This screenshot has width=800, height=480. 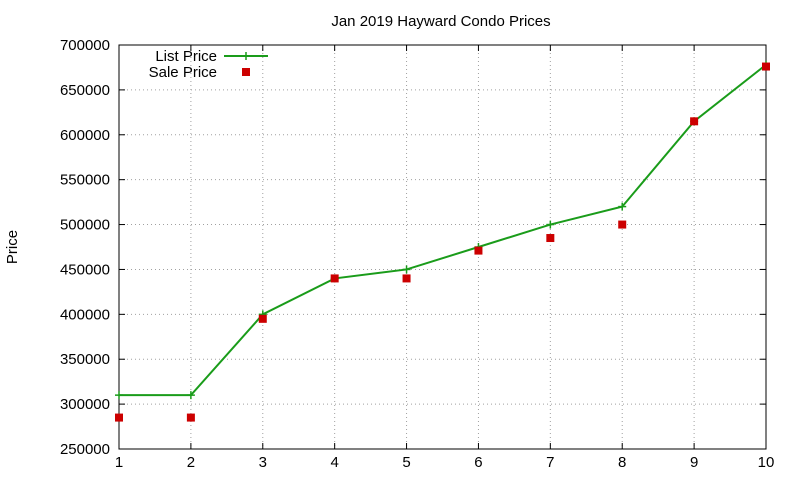 I want to click on x-tick-label: 10, so click(x=766, y=462).